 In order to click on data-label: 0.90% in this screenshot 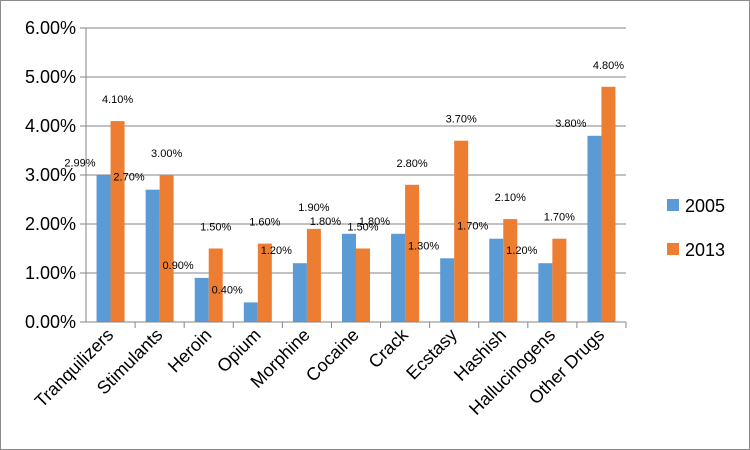, I will do `click(178, 266)`.